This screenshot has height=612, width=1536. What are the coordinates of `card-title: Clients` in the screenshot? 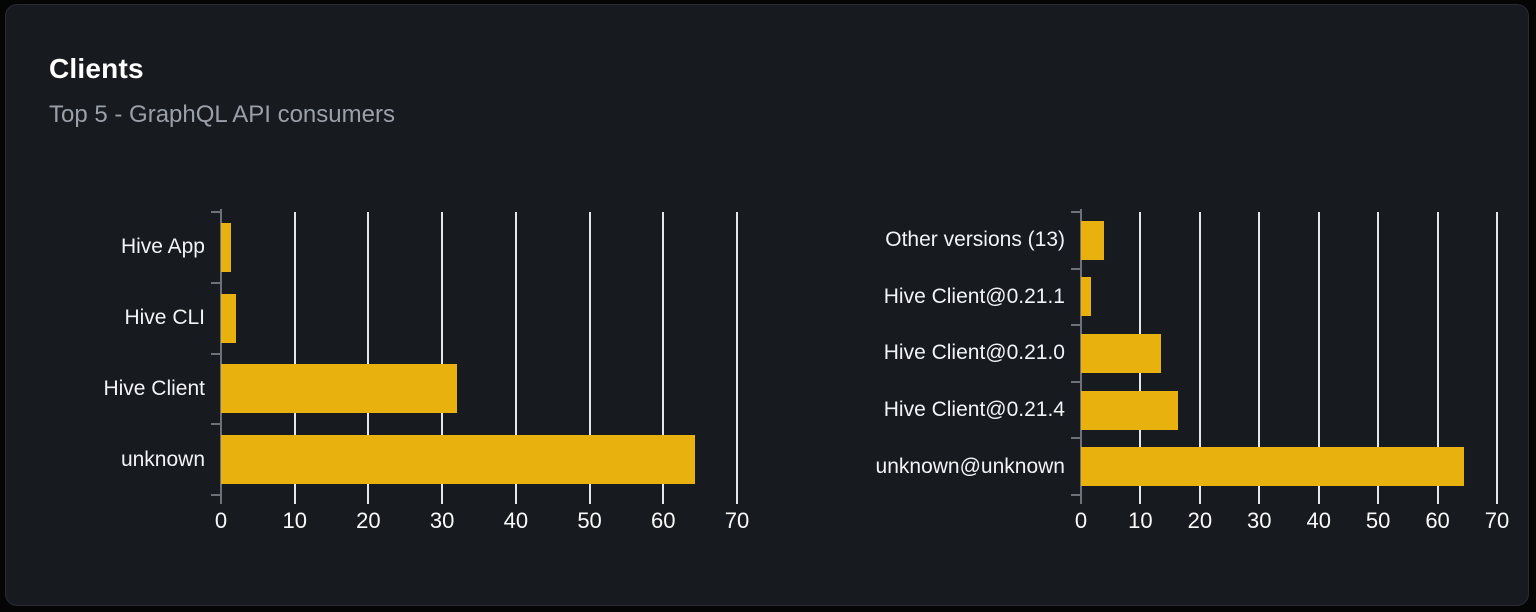 It's located at (96, 68).